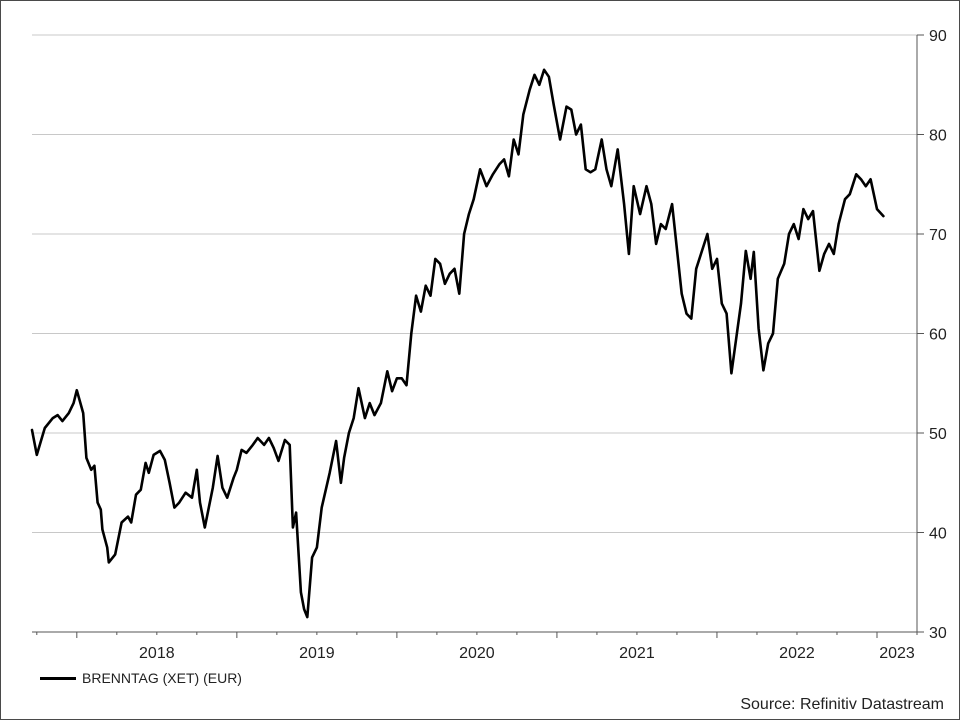 Image resolution: width=960 pixels, height=720 pixels. Describe the element at coordinates (897, 653) in the screenshot. I see `x-tick-label: 2023` at that location.